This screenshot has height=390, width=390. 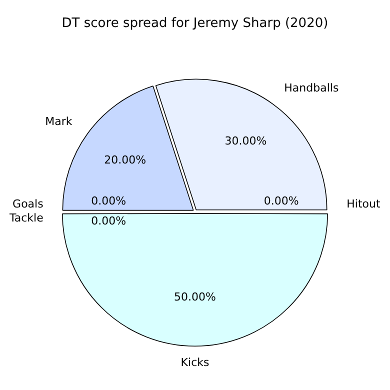 I want to click on data-label: 50.00%, so click(x=195, y=297).